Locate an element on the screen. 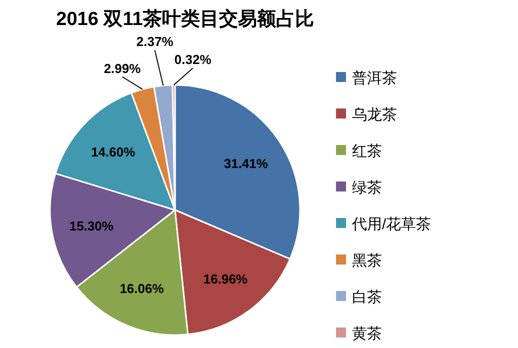 This screenshot has width=518, height=348. data-label: 2.99% is located at coordinates (123, 68).